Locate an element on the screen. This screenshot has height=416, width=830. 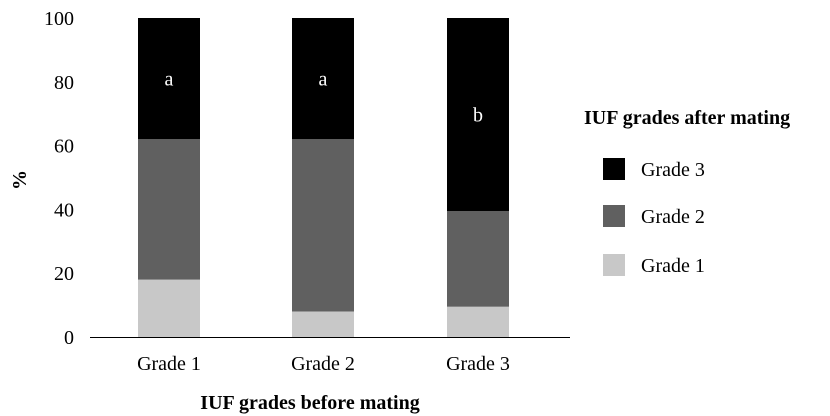
y-tick-label: 80 is located at coordinates (64, 83).